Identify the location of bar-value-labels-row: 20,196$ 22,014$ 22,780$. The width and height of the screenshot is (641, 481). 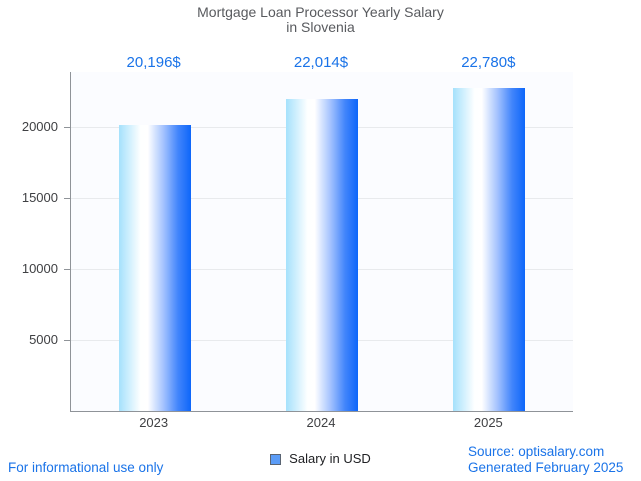
(321, 63).